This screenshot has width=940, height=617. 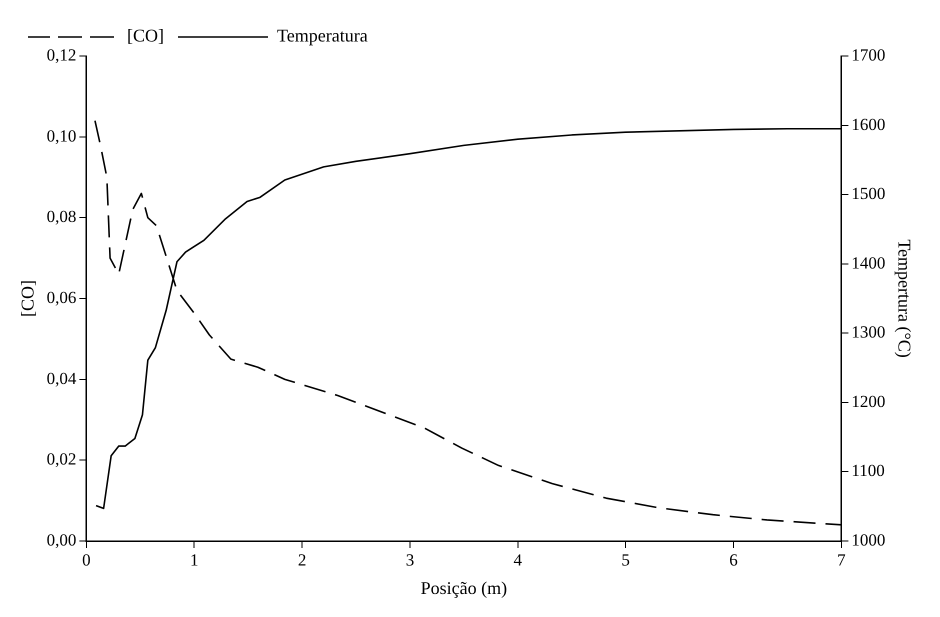 I want to click on x-tick-label: 7, so click(x=841, y=560).